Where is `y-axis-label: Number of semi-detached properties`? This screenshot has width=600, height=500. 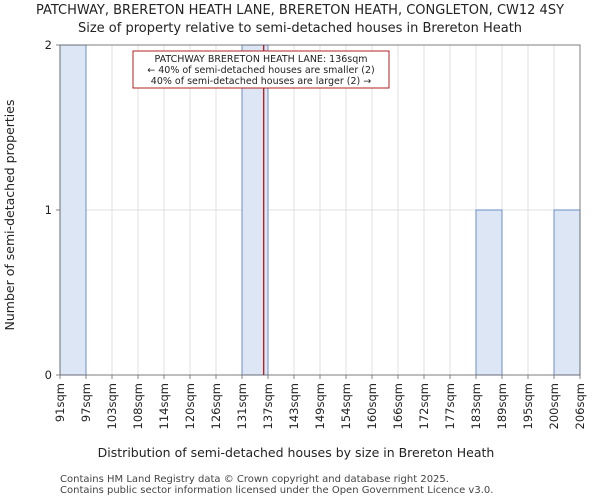
y-axis-label: Number of semi-detached properties is located at coordinates (9, 215).